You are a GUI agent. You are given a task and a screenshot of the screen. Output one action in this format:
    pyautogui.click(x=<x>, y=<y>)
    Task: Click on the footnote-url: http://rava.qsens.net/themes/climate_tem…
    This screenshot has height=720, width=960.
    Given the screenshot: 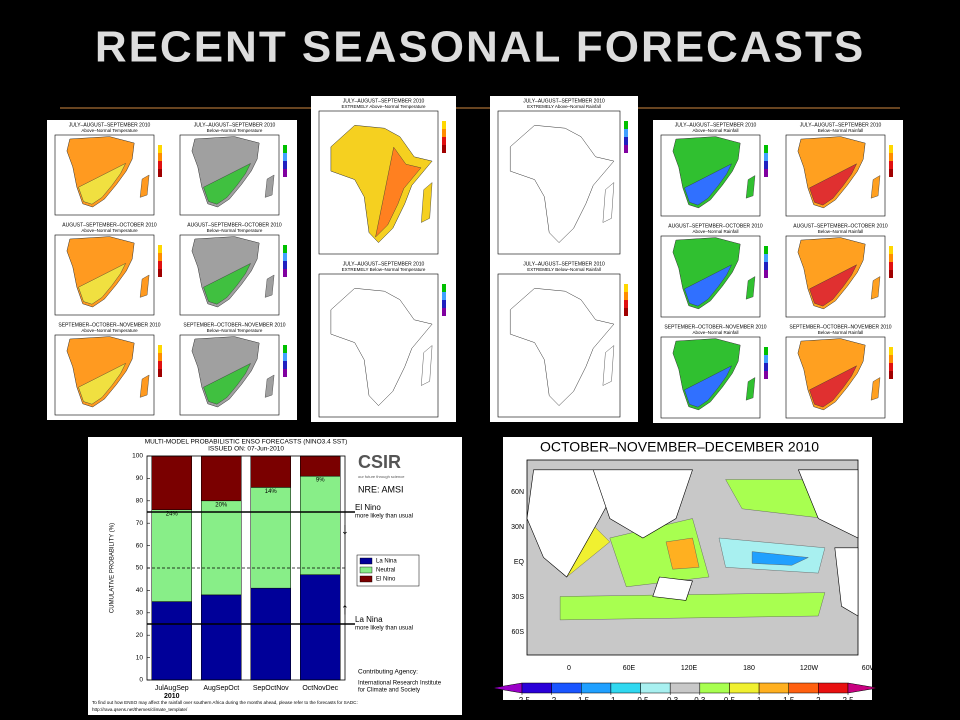 What is the action you would take?
    pyautogui.click(x=140, y=709)
    